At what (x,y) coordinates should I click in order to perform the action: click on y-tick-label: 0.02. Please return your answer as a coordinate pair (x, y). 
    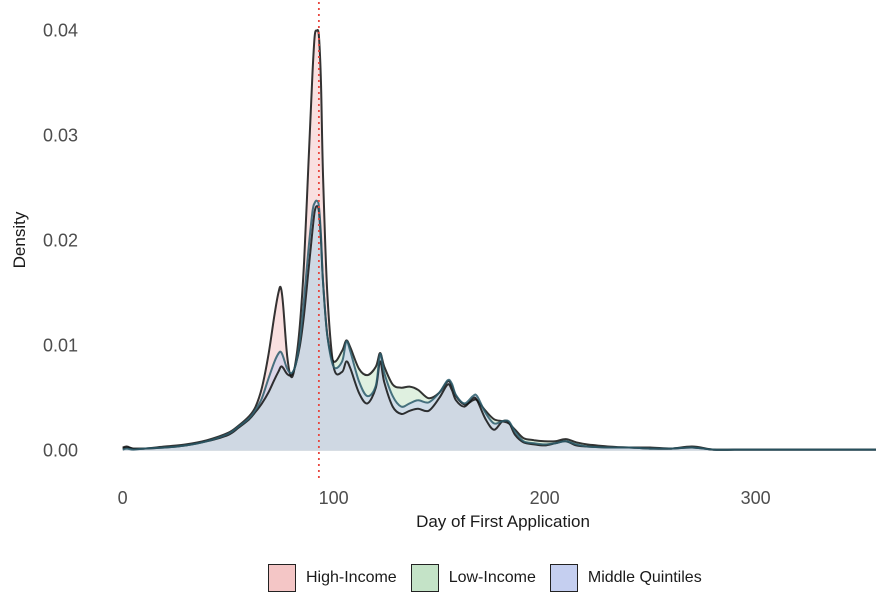
    Looking at the image, I should click on (60, 241).